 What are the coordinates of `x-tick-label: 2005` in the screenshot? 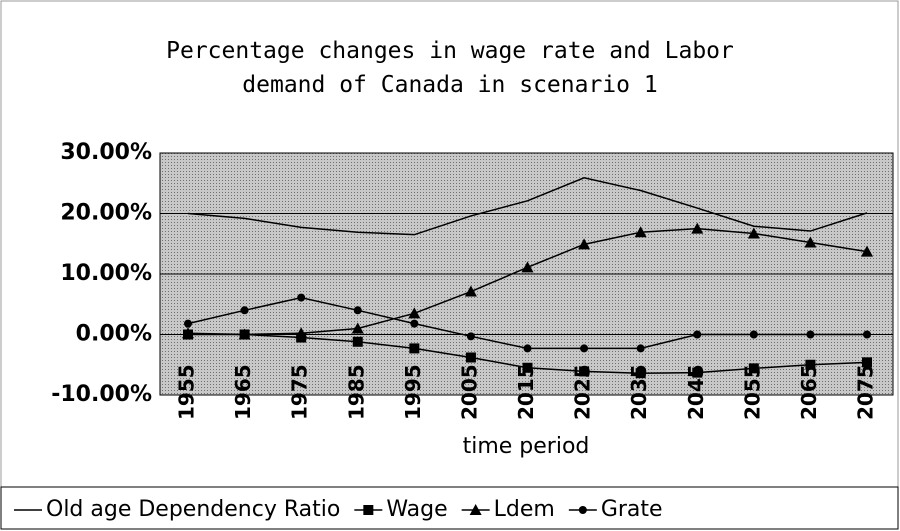 It's located at (469, 392).